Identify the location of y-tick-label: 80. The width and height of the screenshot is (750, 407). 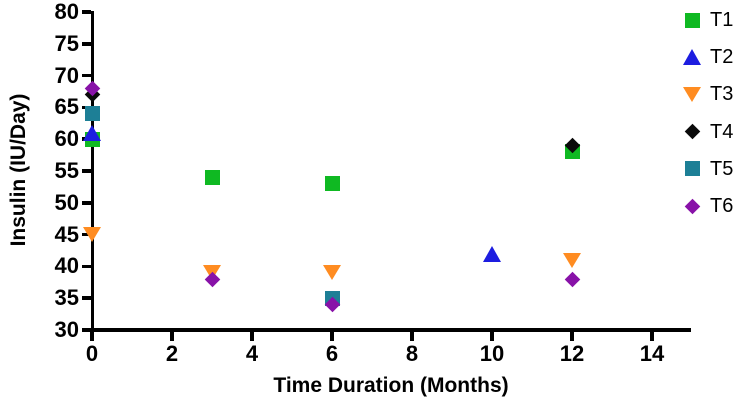
(66, 12).